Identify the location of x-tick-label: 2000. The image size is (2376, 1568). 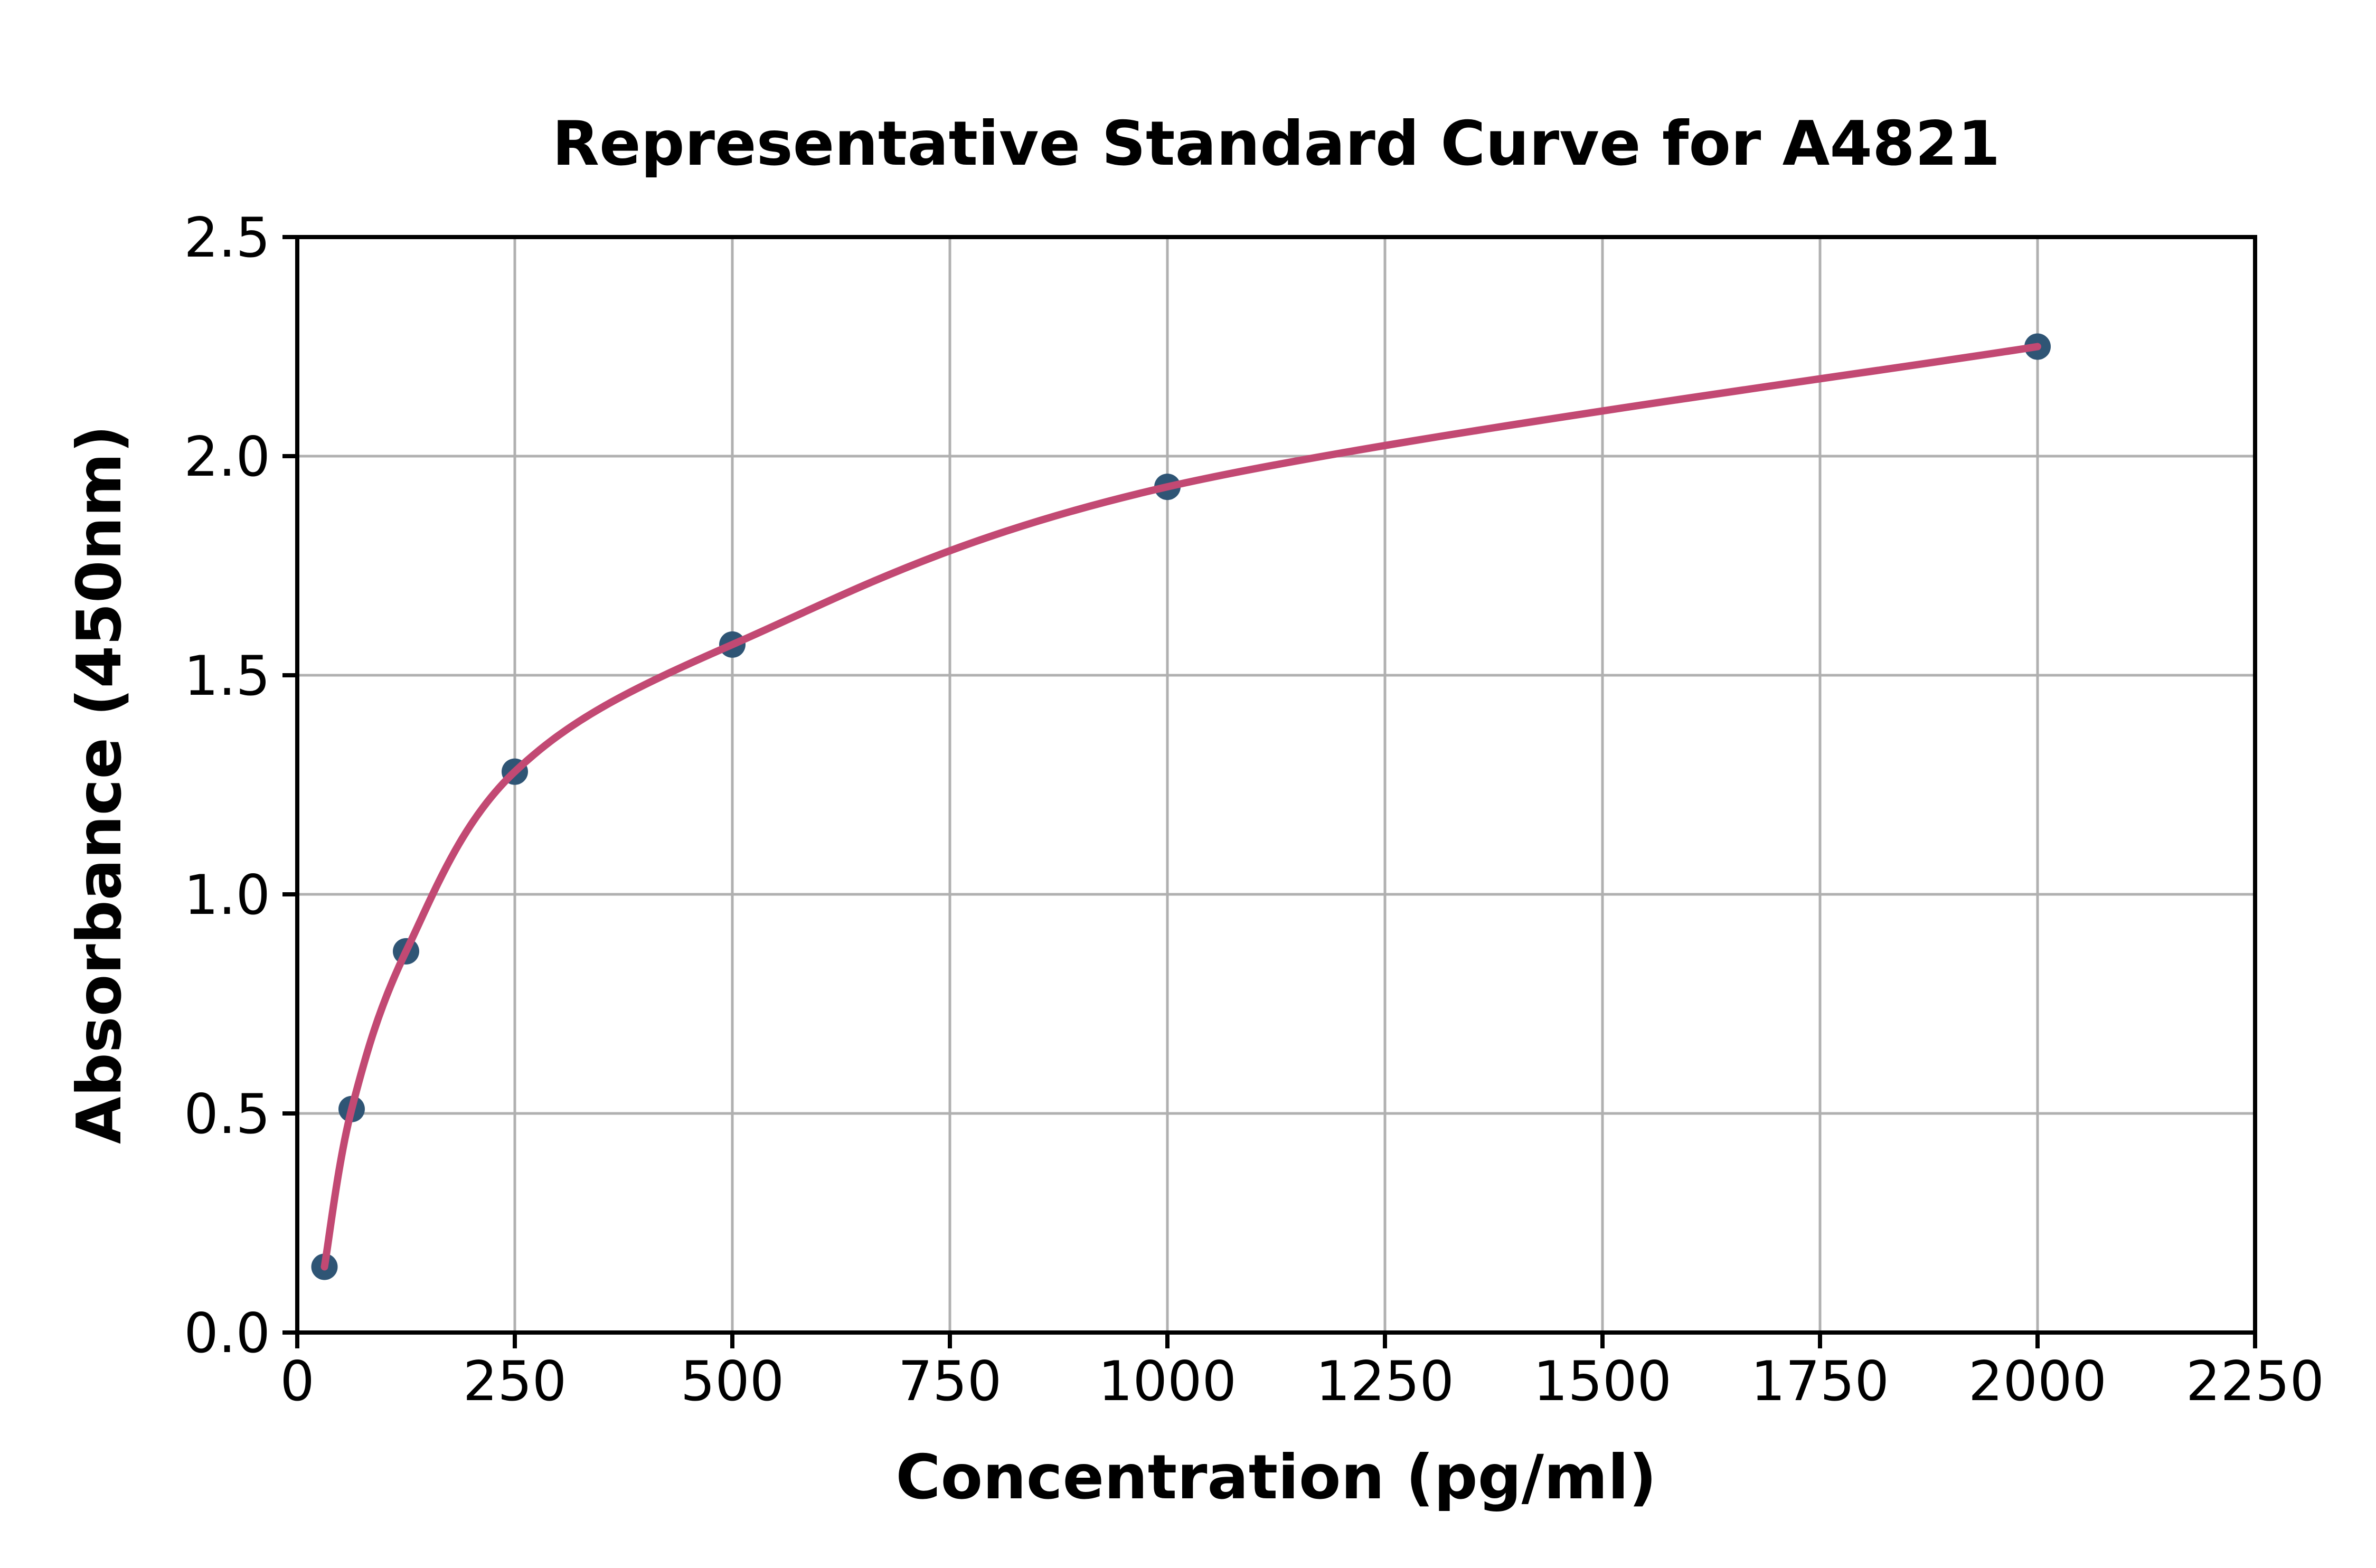
(2038, 1382).